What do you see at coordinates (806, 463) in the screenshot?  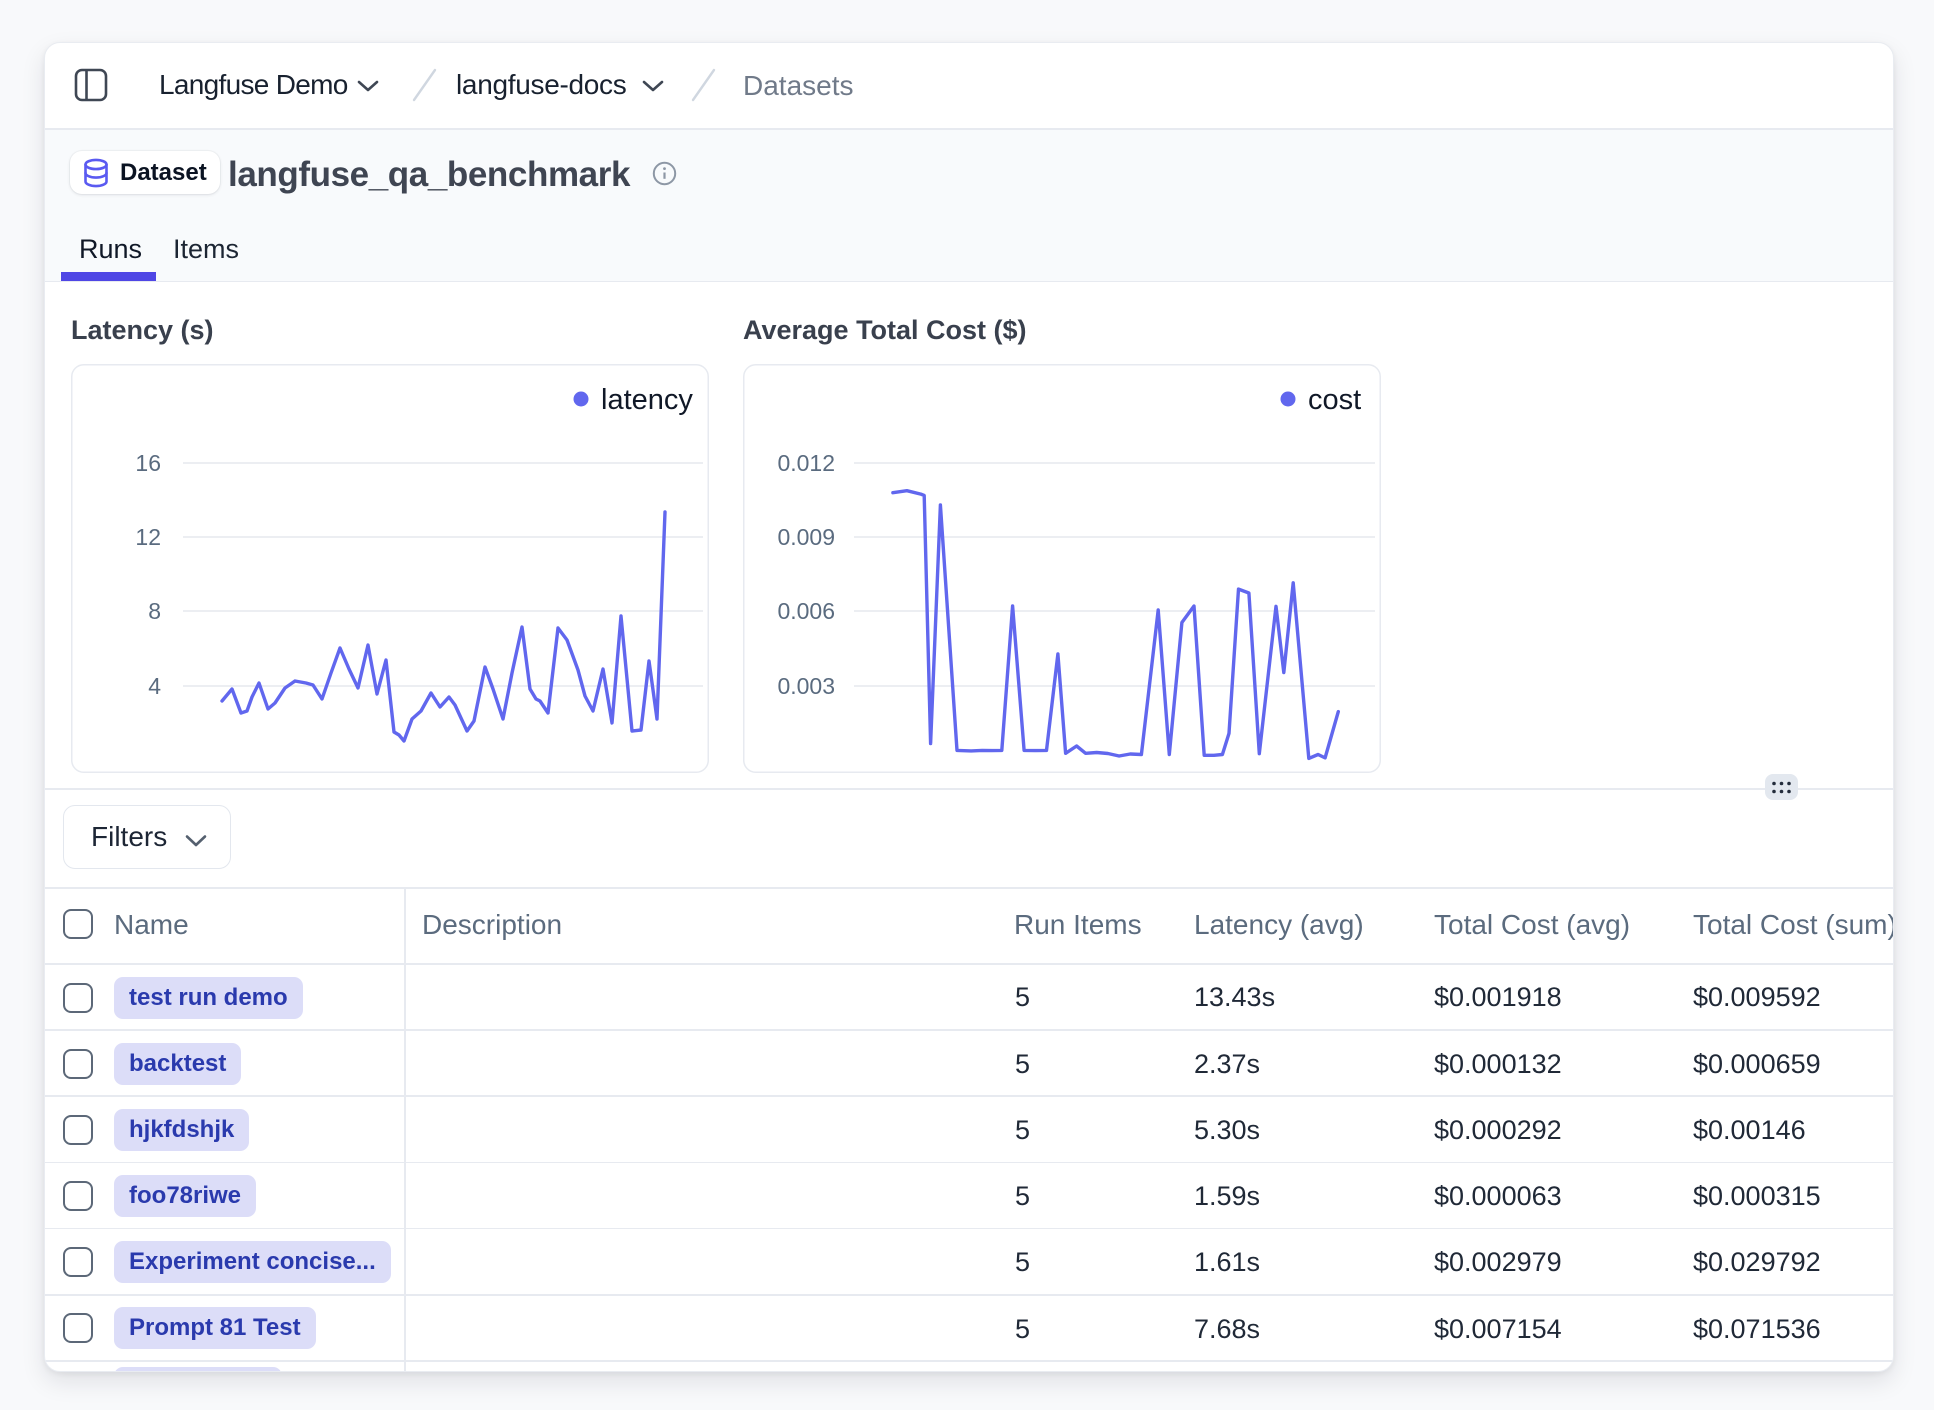 I see `svg-text: 0.012` at bounding box center [806, 463].